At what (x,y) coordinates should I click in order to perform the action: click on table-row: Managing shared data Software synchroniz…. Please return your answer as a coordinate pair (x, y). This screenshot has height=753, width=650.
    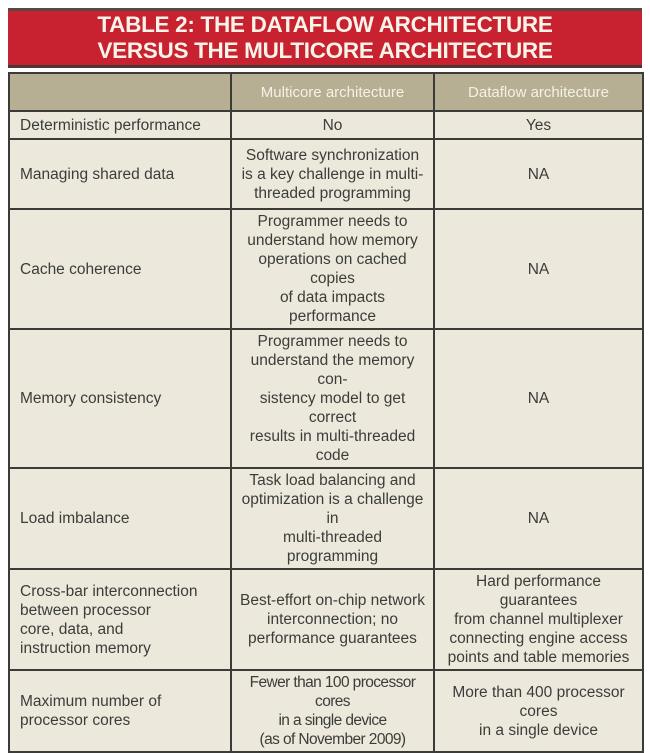
    Looking at the image, I should click on (326, 174).